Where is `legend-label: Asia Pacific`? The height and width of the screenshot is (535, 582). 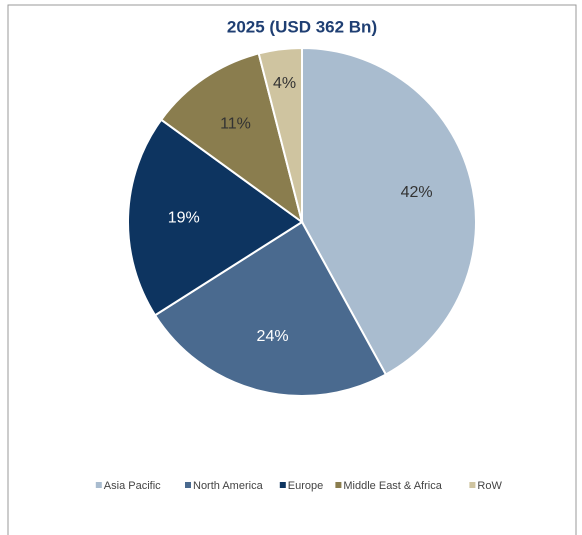
legend-label: Asia Pacific is located at coordinates (132, 486).